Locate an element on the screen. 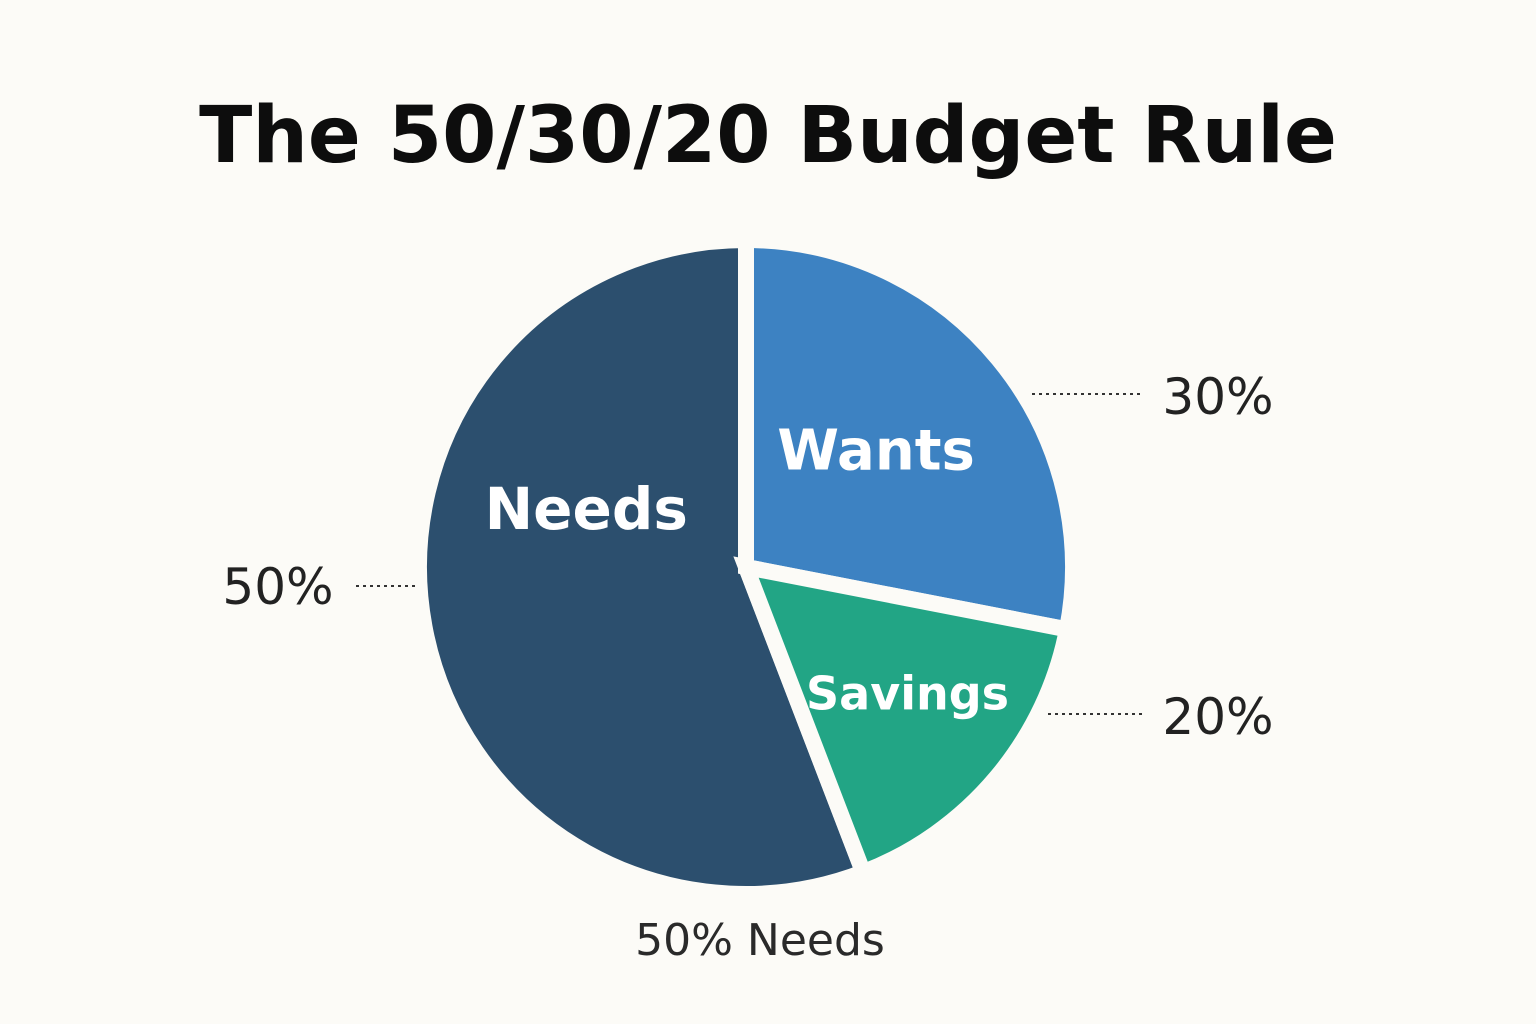 This screenshot has width=1536, height=1024. percent-label-wants: 30% is located at coordinates (1217, 397).